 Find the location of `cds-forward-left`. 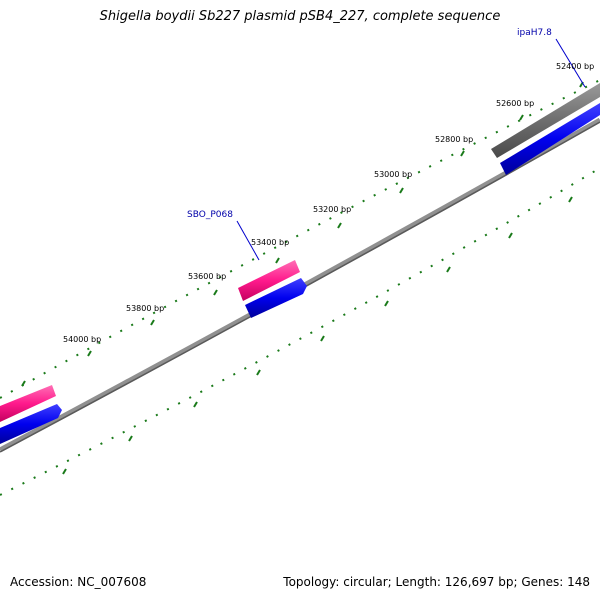

cds-forward-left is located at coordinates (31, 424).